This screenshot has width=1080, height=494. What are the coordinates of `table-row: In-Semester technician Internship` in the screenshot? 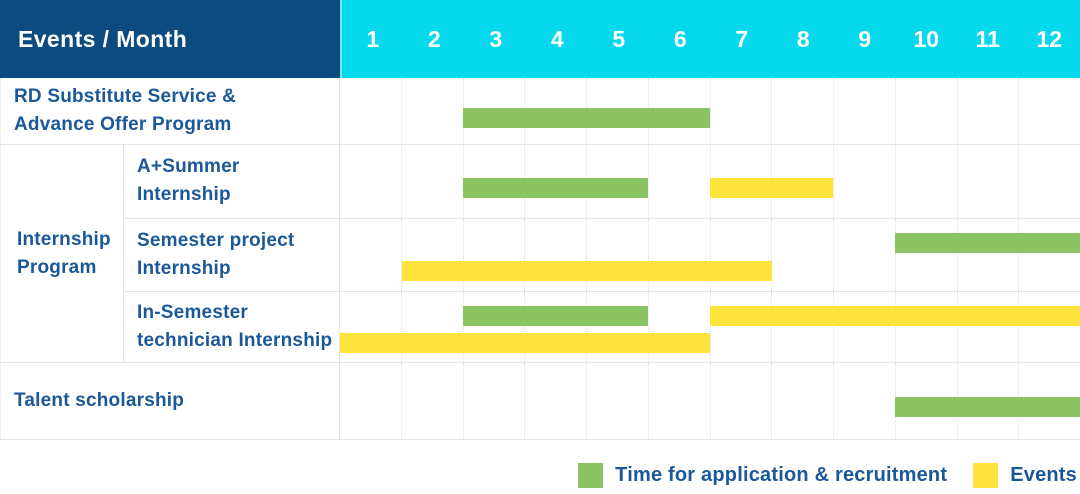 It's located at (602, 327).